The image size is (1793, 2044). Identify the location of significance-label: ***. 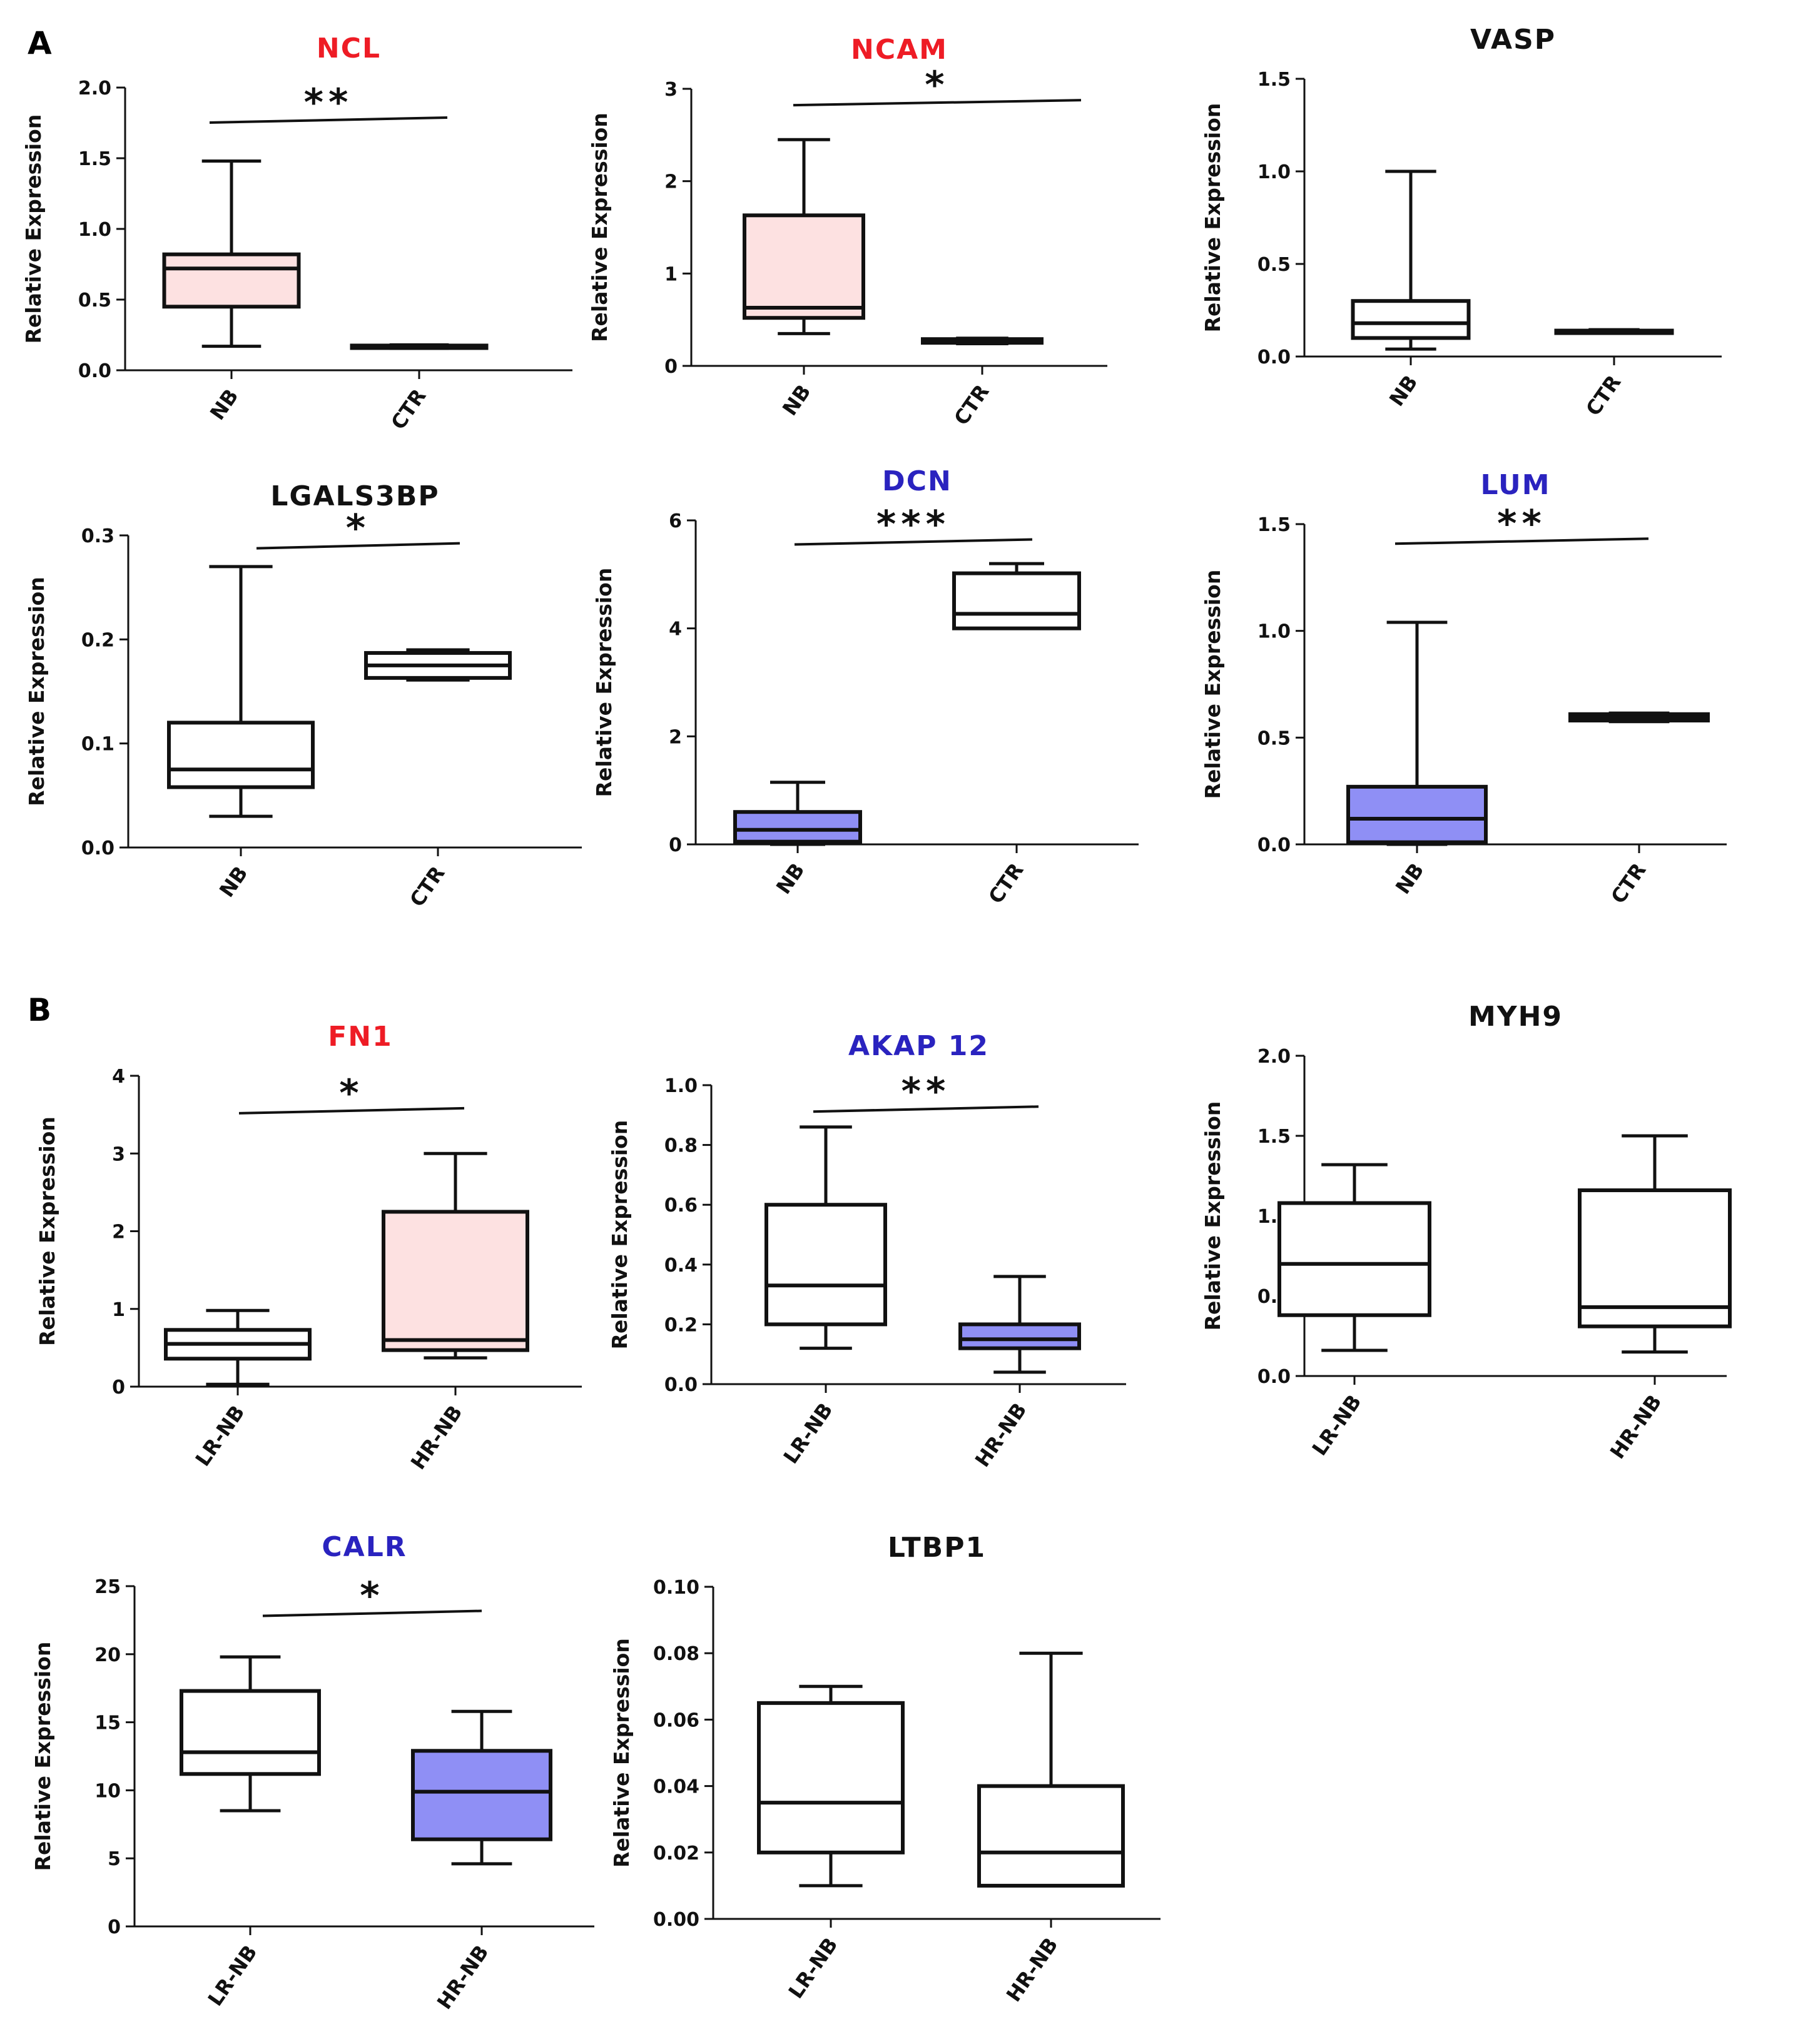
(913, 525).